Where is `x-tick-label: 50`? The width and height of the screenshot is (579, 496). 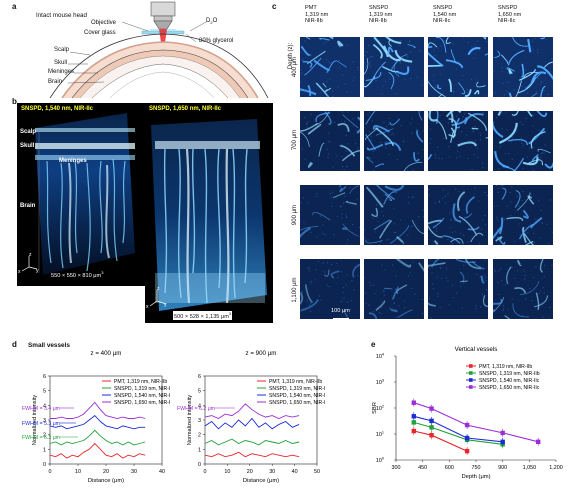
x-tick-label: 50 is located at coordinates (317, 472).